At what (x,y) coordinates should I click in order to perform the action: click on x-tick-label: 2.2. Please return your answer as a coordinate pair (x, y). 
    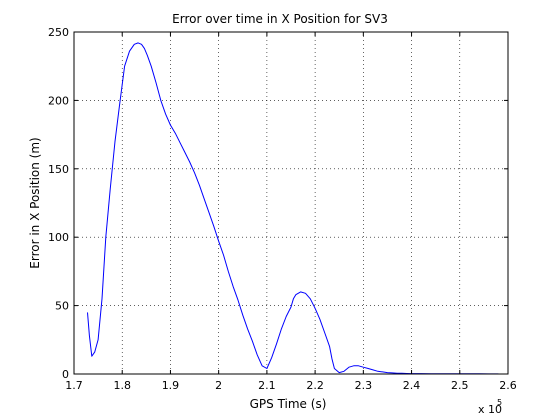
    Looking at the image, I should click on (315, 385).